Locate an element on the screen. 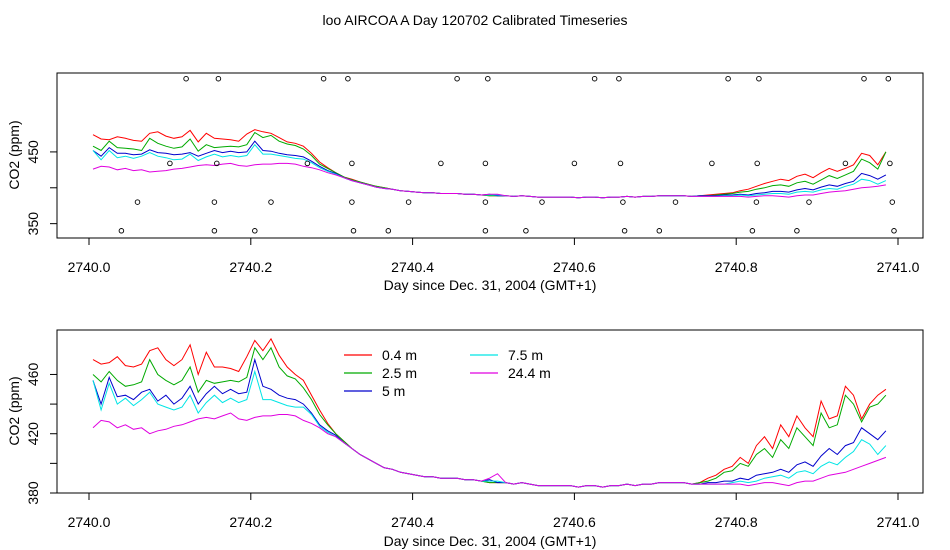 This screenshot has height=550, width=950. y-tick-label: 350 is located at coordinates (33, 224).